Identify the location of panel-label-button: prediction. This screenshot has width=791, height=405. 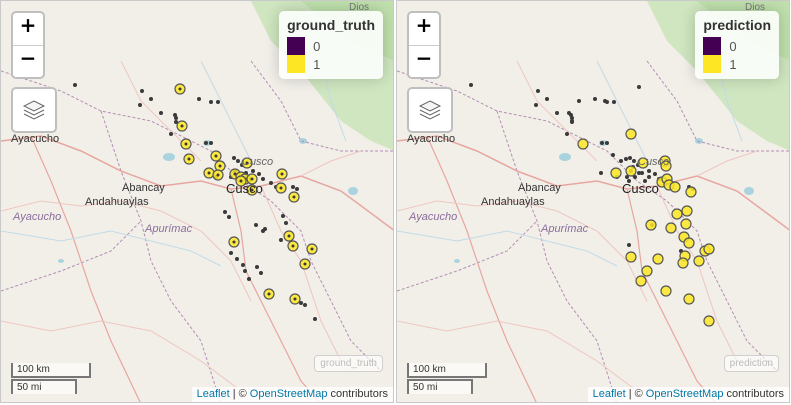
(751, 363).